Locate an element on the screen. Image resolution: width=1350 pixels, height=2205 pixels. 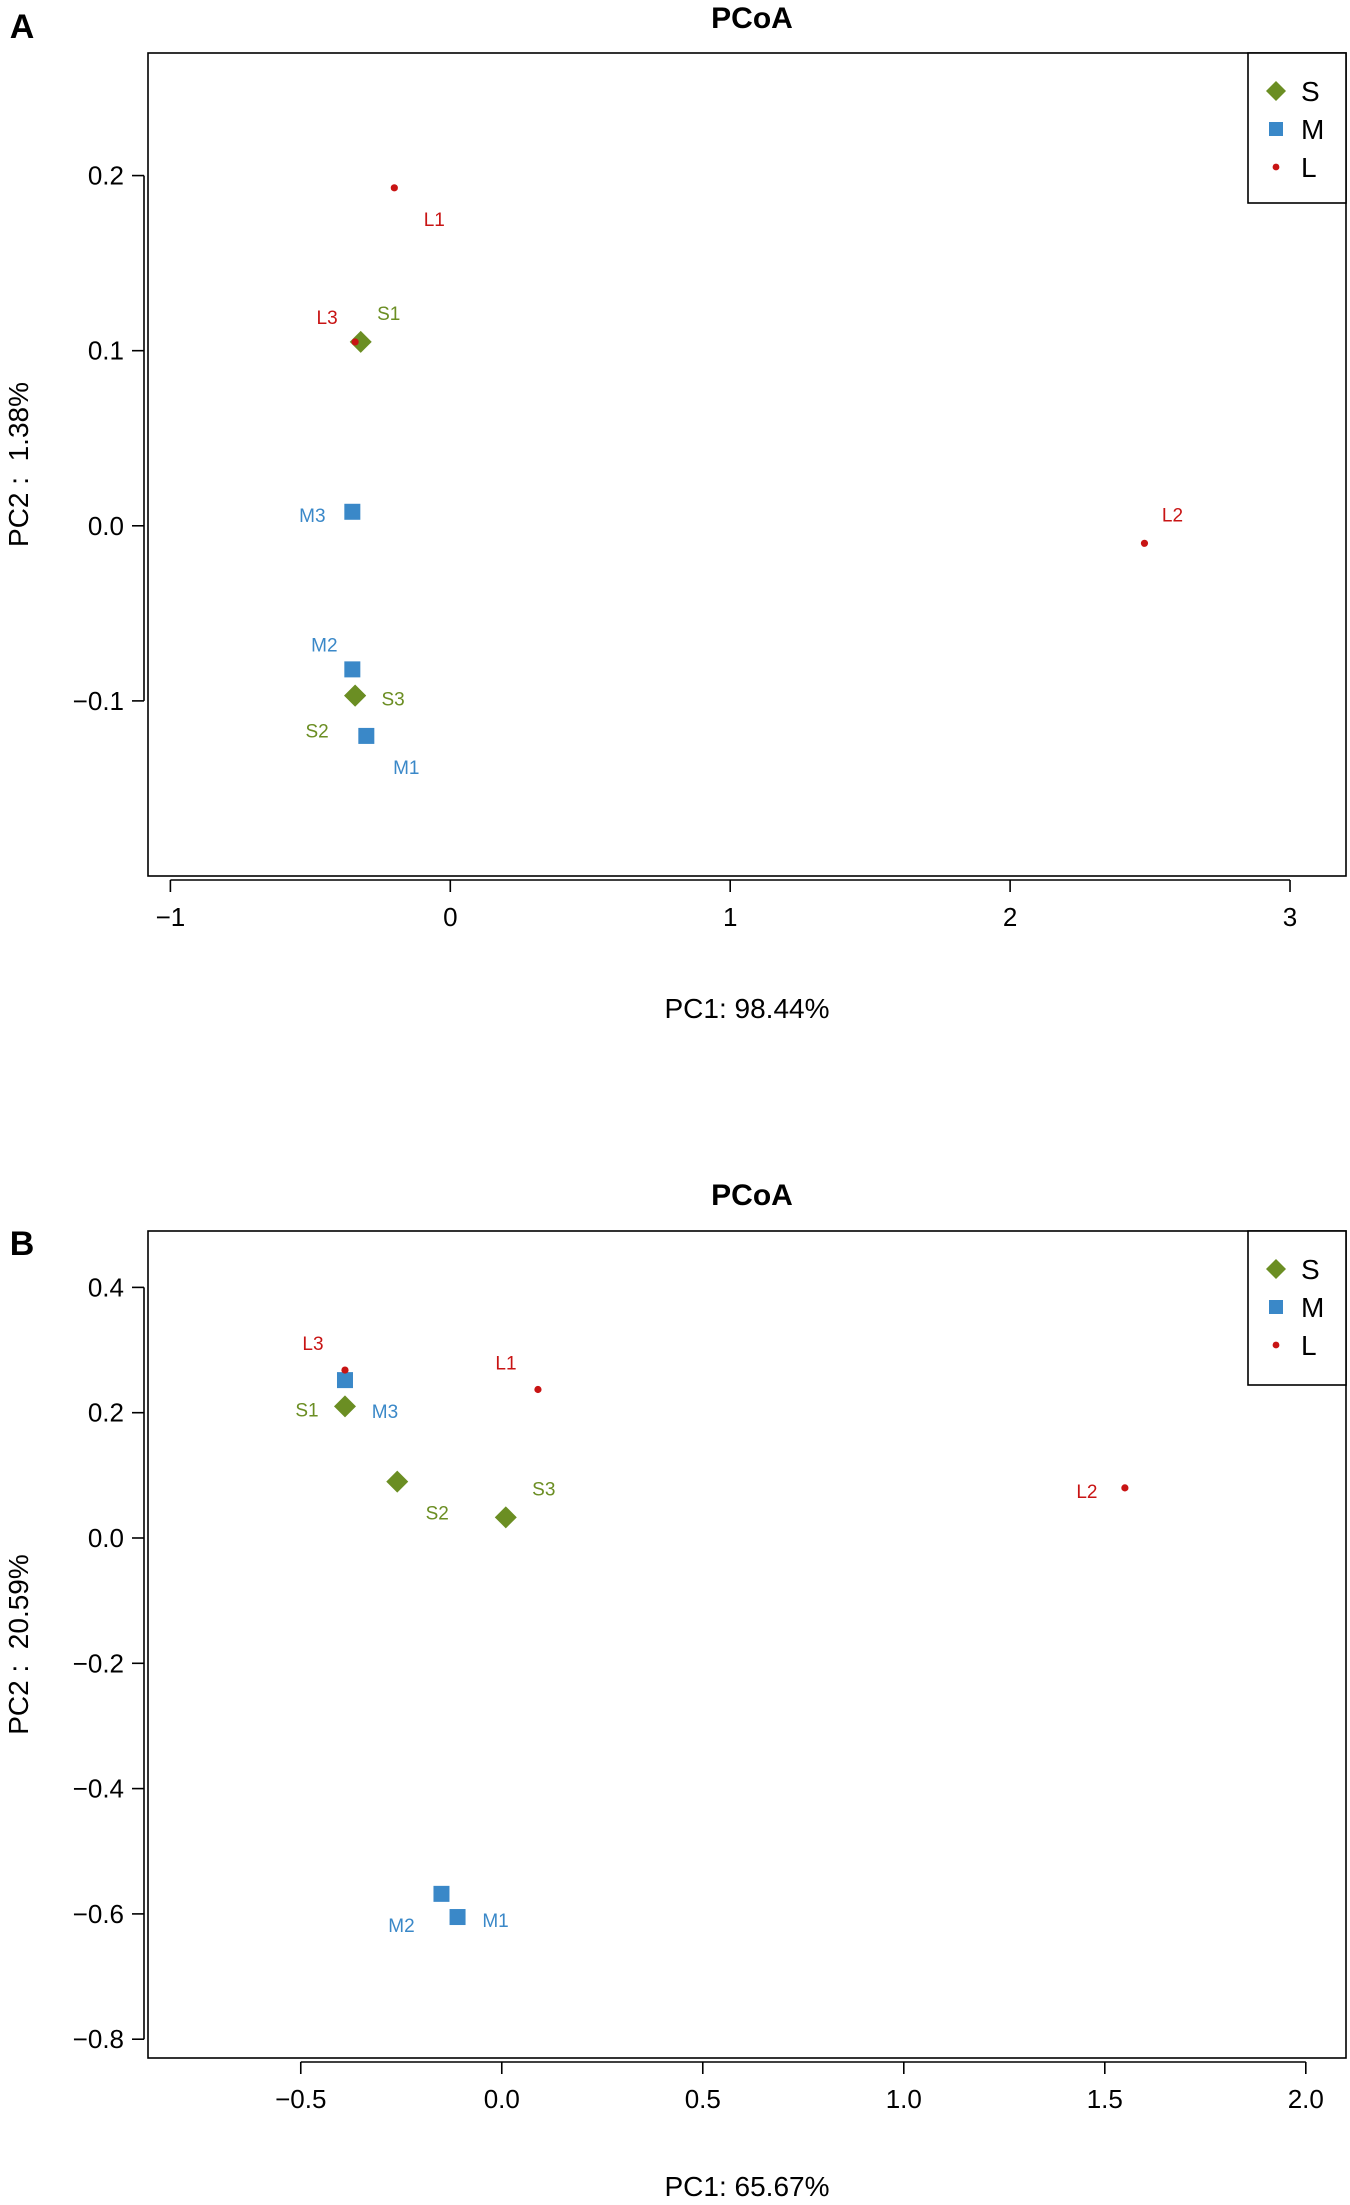
y-tick-label: −0.8 is located at coordinates (98, 2039).